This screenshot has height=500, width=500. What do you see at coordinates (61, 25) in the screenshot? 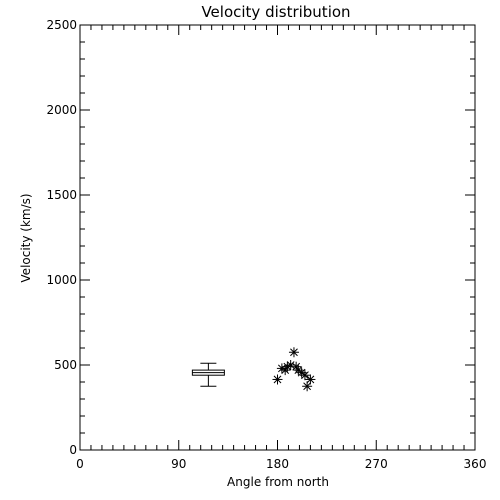
I see `y-tick-label: 2500` at bounding box center [61, 25].